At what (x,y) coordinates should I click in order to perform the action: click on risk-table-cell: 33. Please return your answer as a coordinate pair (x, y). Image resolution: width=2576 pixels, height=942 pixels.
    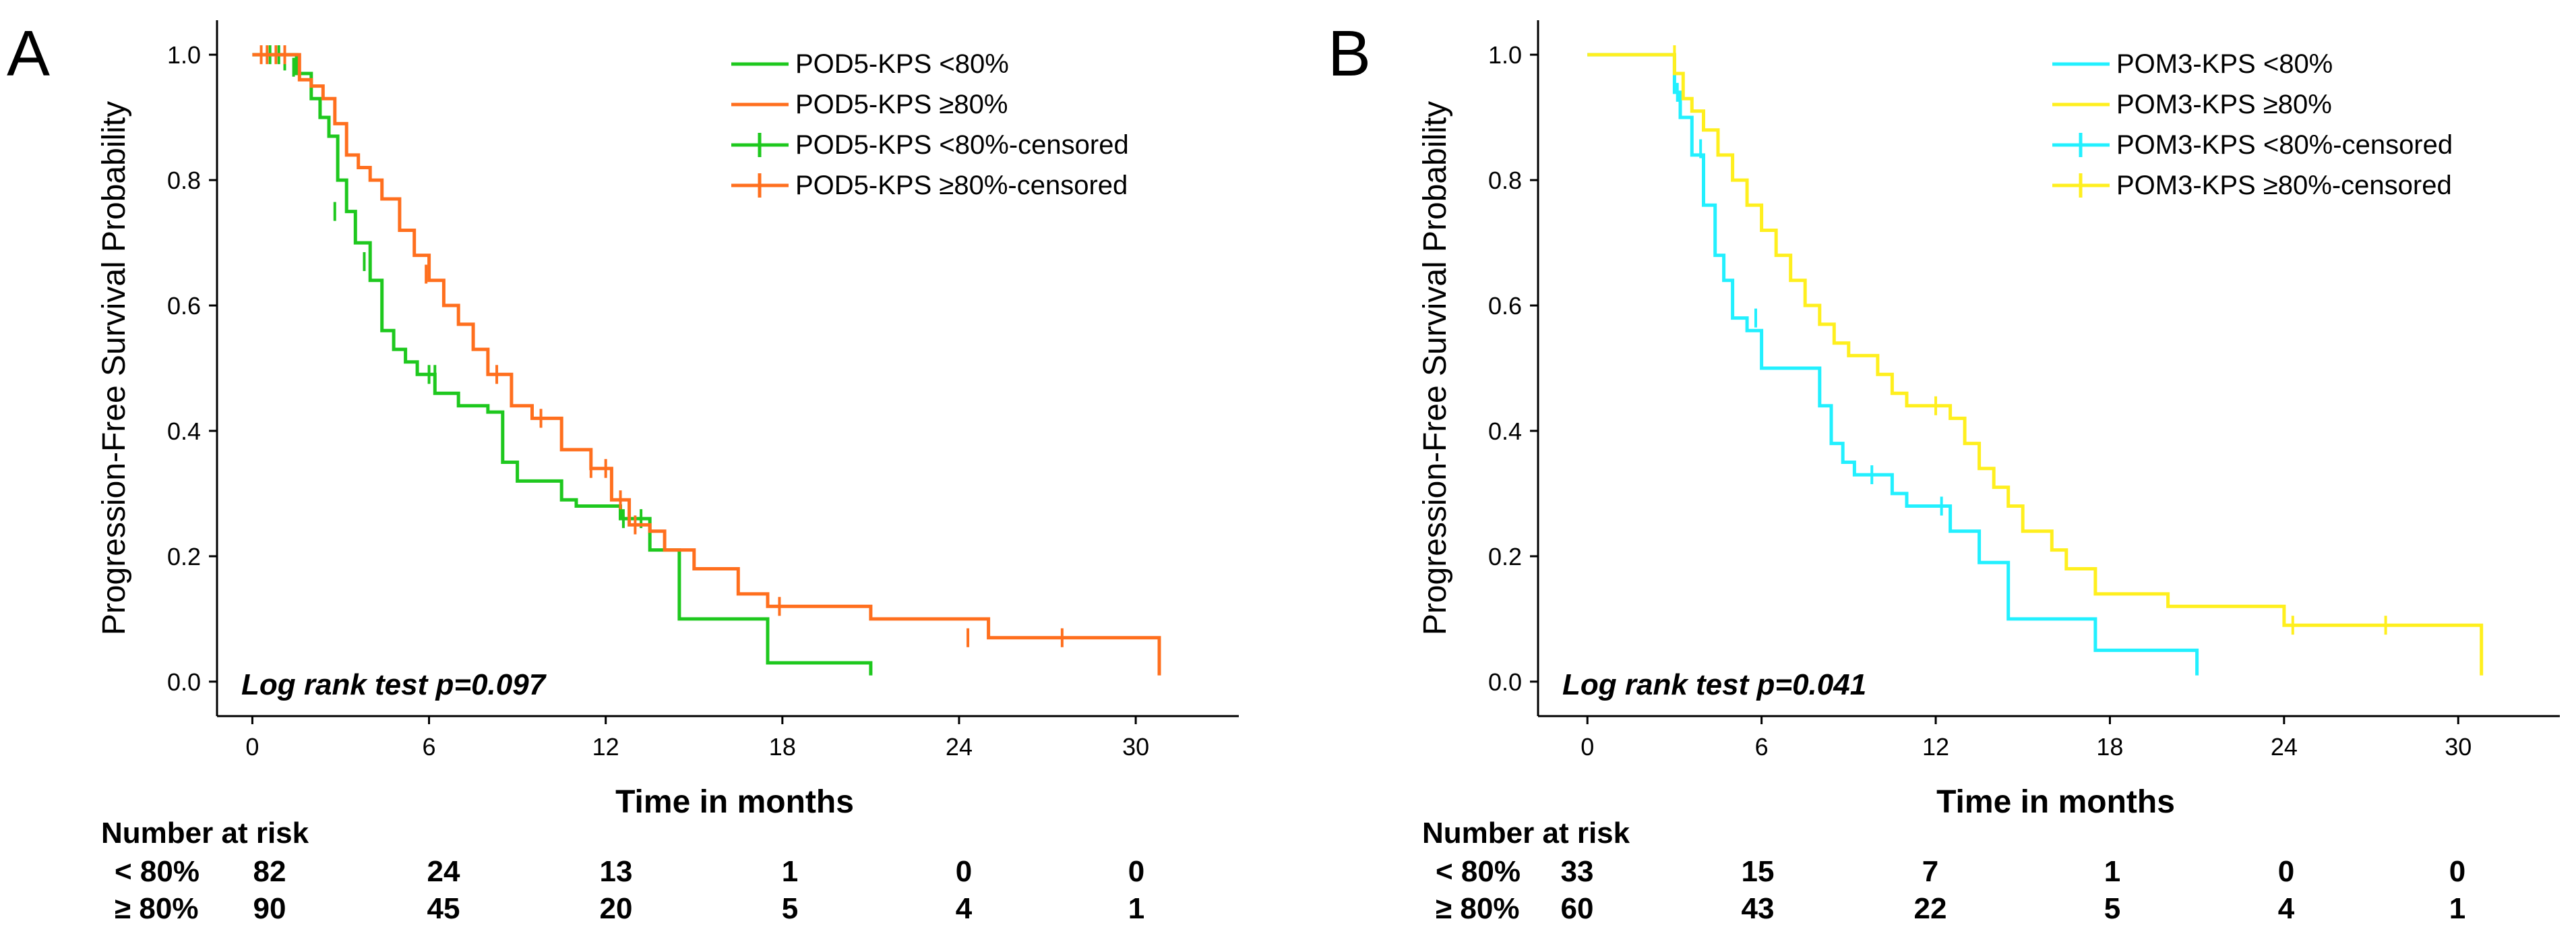
    Looking at the image, I should click on (1578, 872).